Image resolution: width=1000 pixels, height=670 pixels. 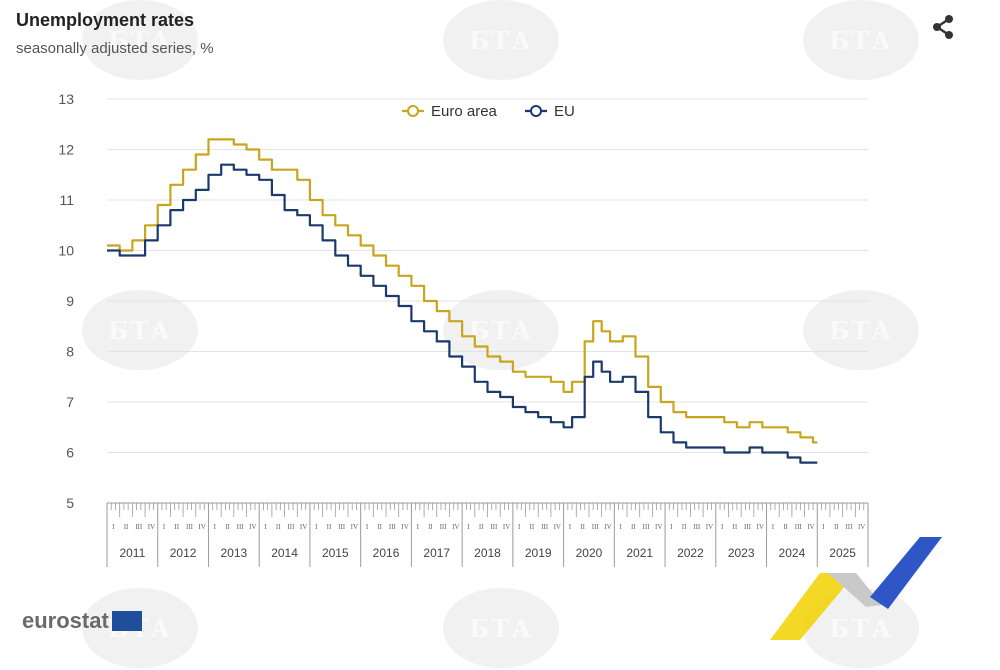 I want to click on y-tick-label: 5, so click(x=70, y=503).